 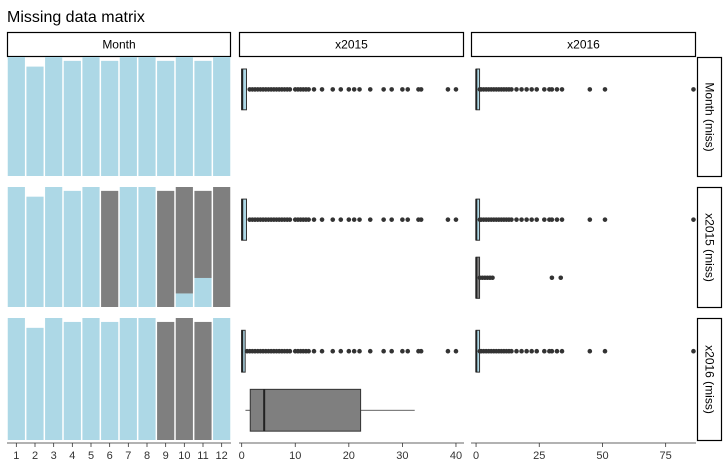 I want to click on month-tick-label: 10, so click(x=184, y=456).